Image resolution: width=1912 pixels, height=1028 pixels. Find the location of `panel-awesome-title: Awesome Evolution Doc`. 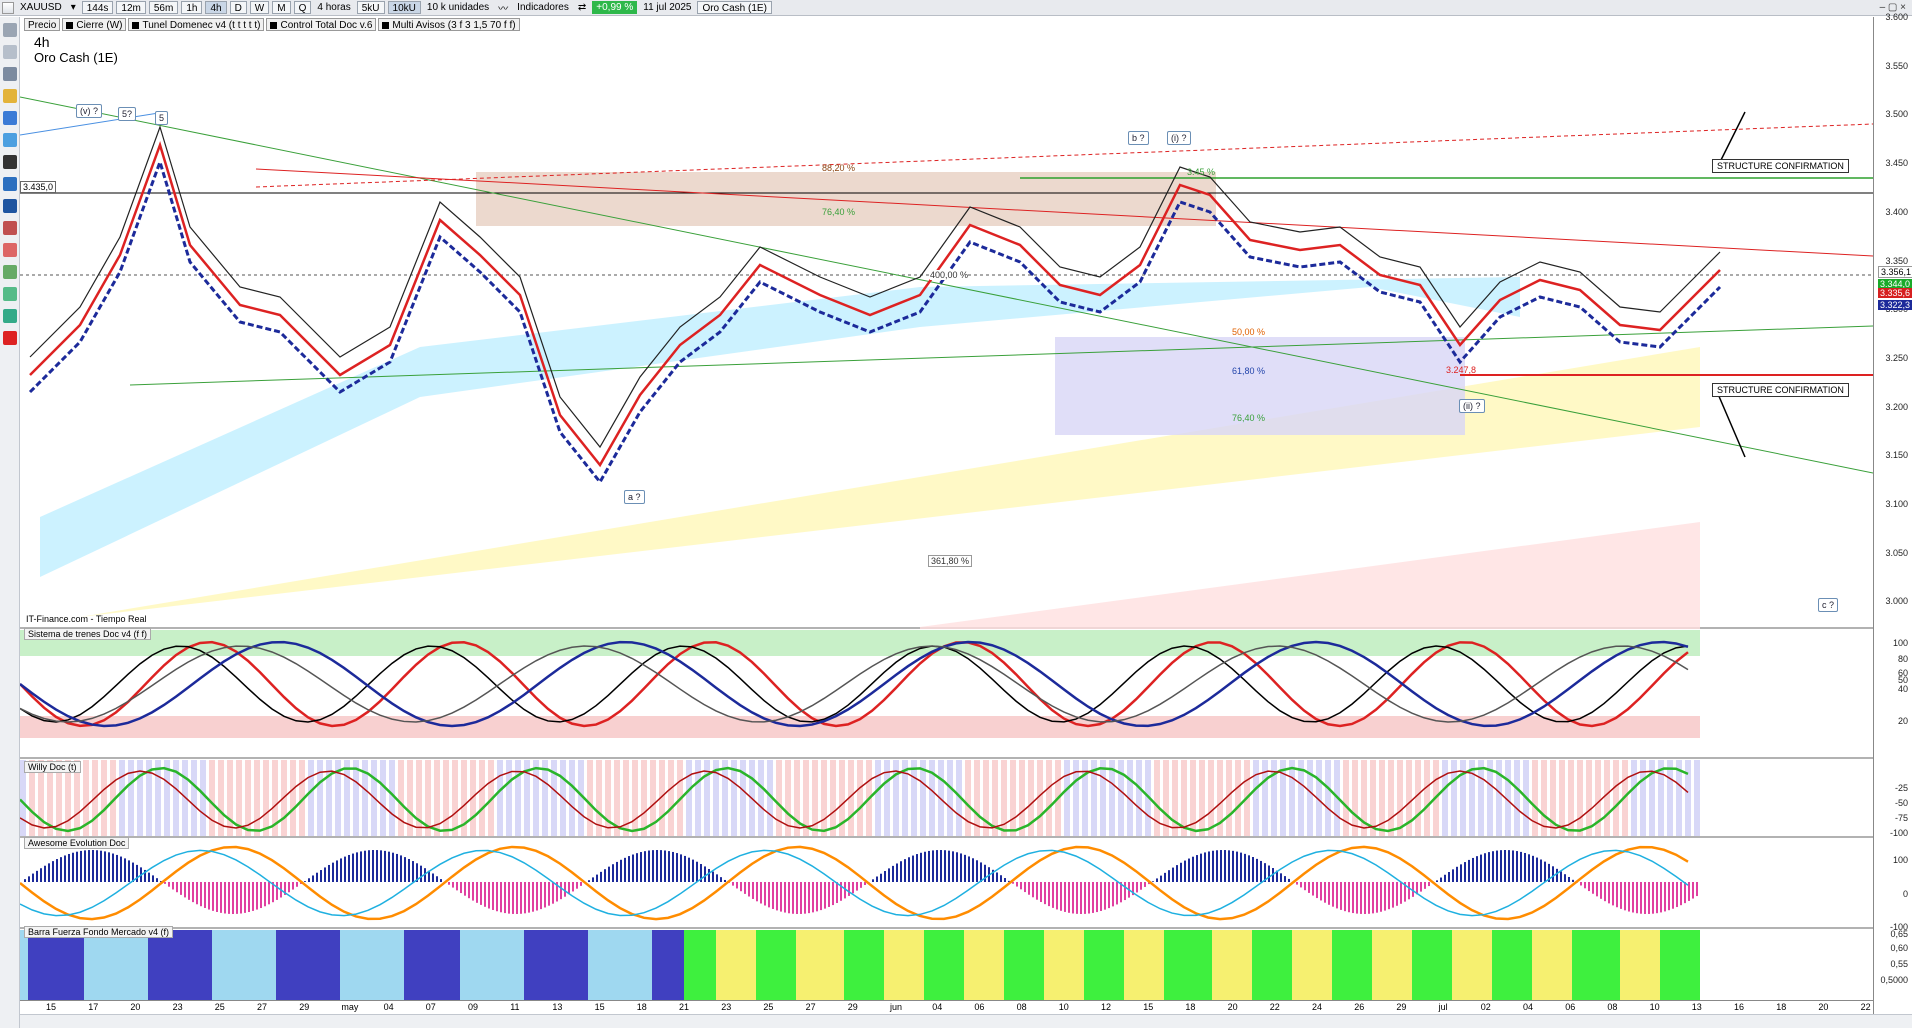

panel-awesome-title: Awesome Evolution Doc is located at coordinates (77, 843).